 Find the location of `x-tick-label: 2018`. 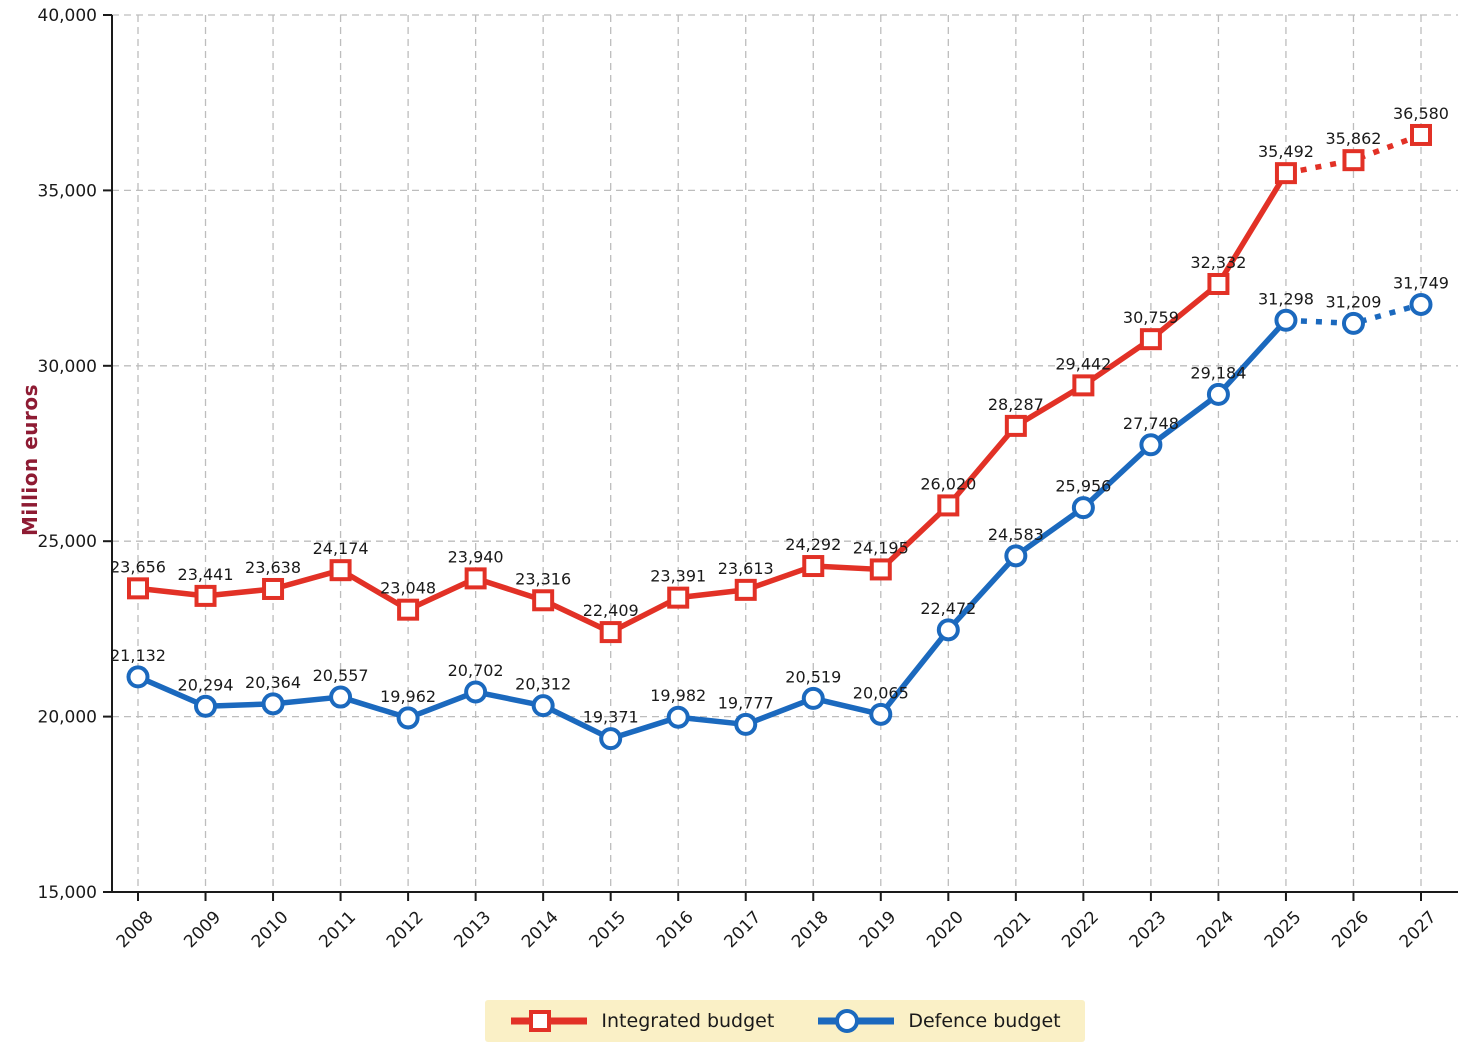

x-tick-label: 2018 is located at coordinates (810, 929).